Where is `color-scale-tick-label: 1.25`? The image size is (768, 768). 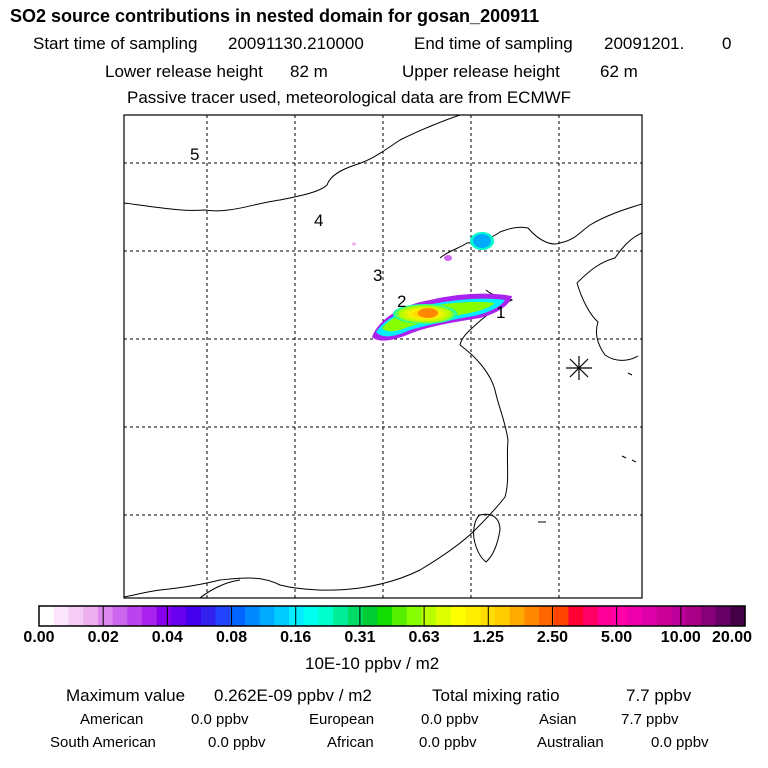
color-scale-tick-label: 1.25 is located at coordinates (488, 637).